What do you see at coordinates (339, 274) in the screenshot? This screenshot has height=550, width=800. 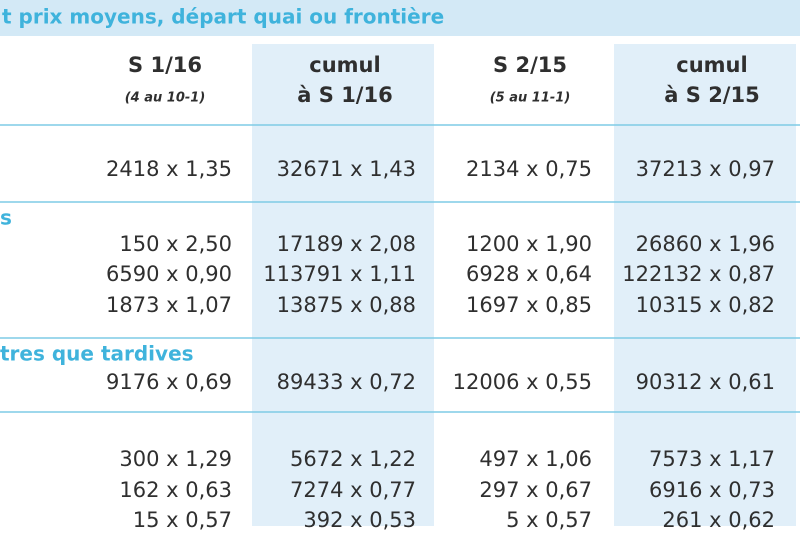 I see `cell: 113791 x 1,11` at bounding box center [339, 274].